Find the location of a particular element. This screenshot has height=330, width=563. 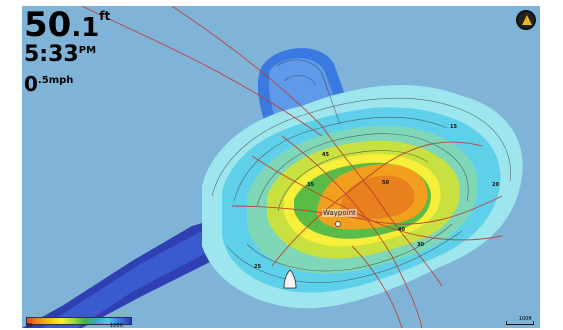

time-readout: 5:33PM is located at coordinates (60, 55).